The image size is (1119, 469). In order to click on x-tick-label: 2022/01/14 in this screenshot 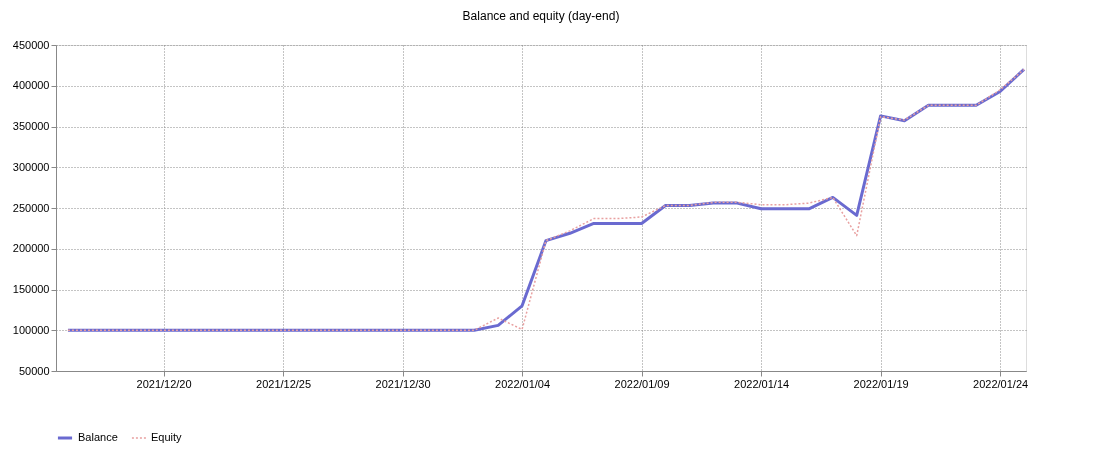, I will do `click(762, 383)`.